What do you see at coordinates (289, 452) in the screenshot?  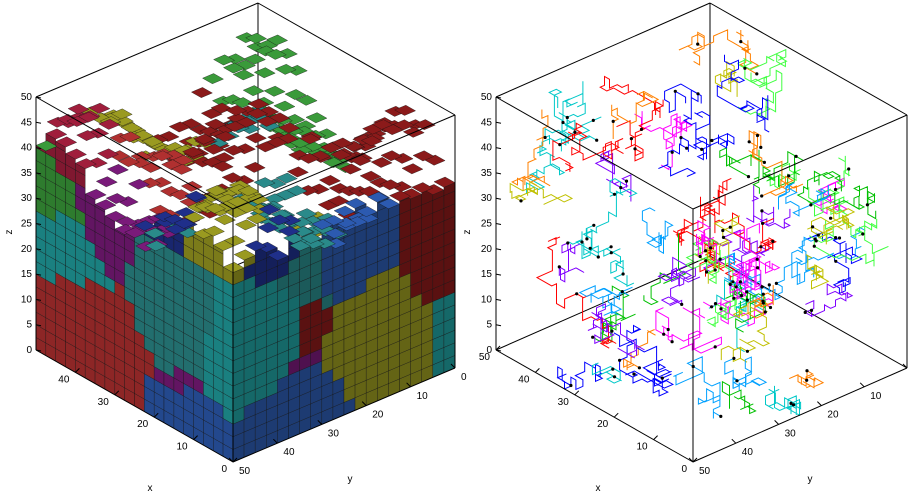 I see `left-y-tick-label: 40` at bounding box center [289, 452].